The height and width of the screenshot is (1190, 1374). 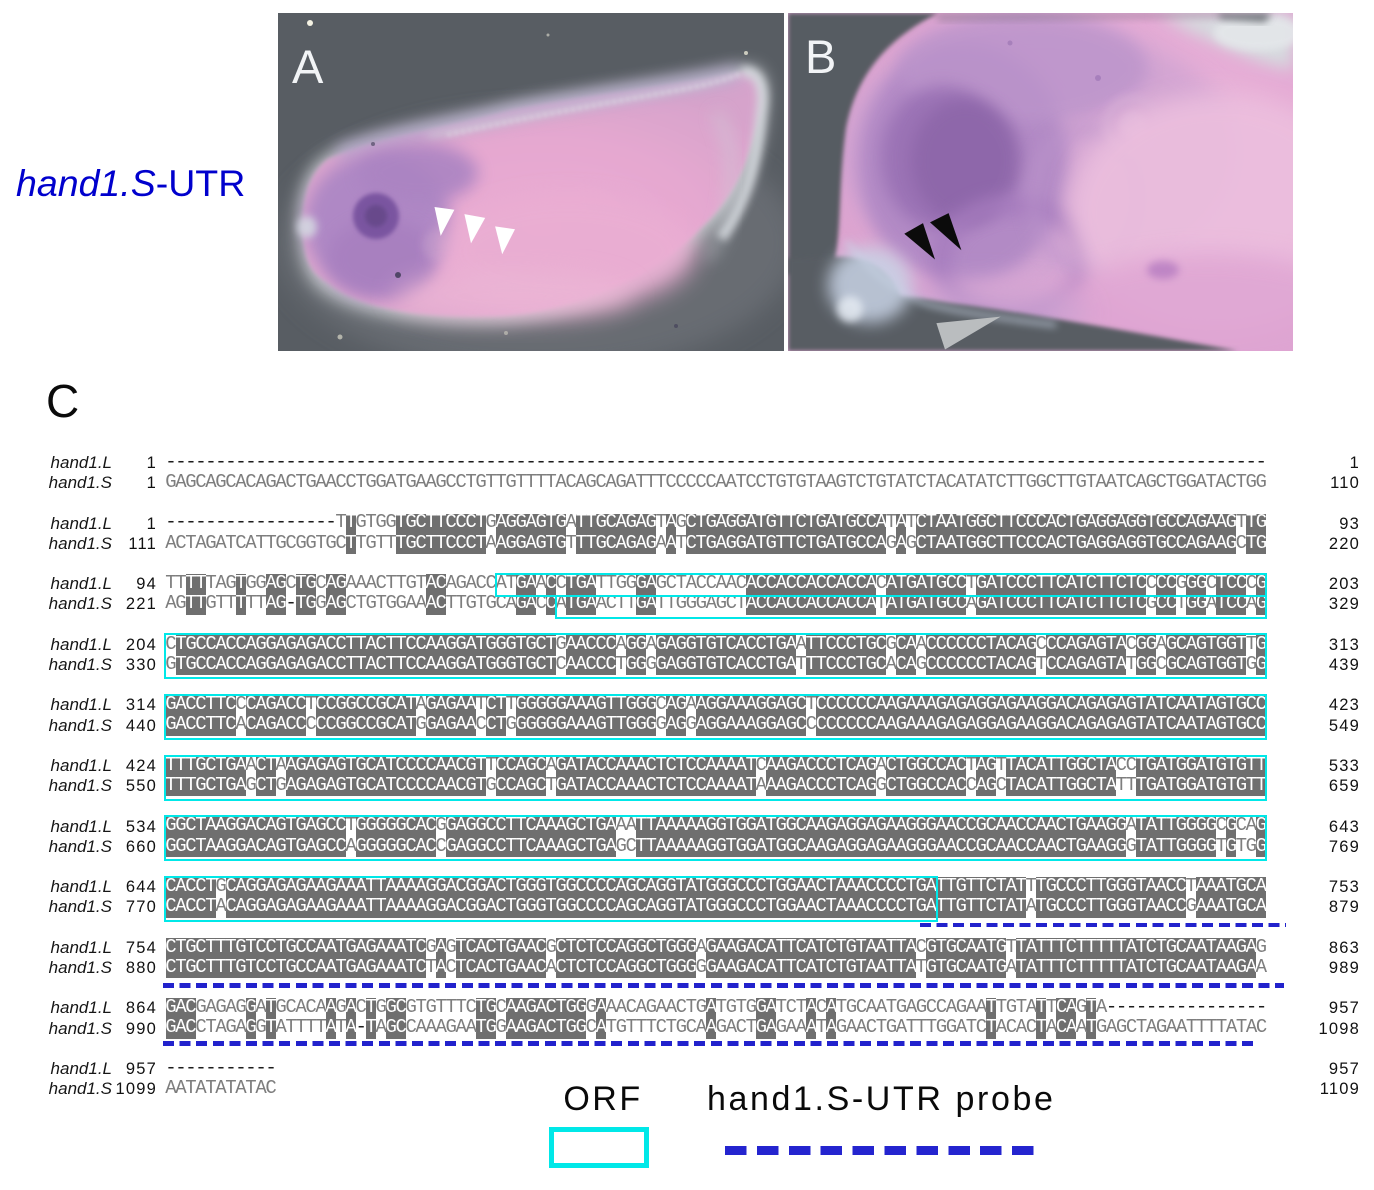 What do you see at coordinates (308, 66) in the screenshot?
I see `svg-text: A` at bounding box center [308, 66].